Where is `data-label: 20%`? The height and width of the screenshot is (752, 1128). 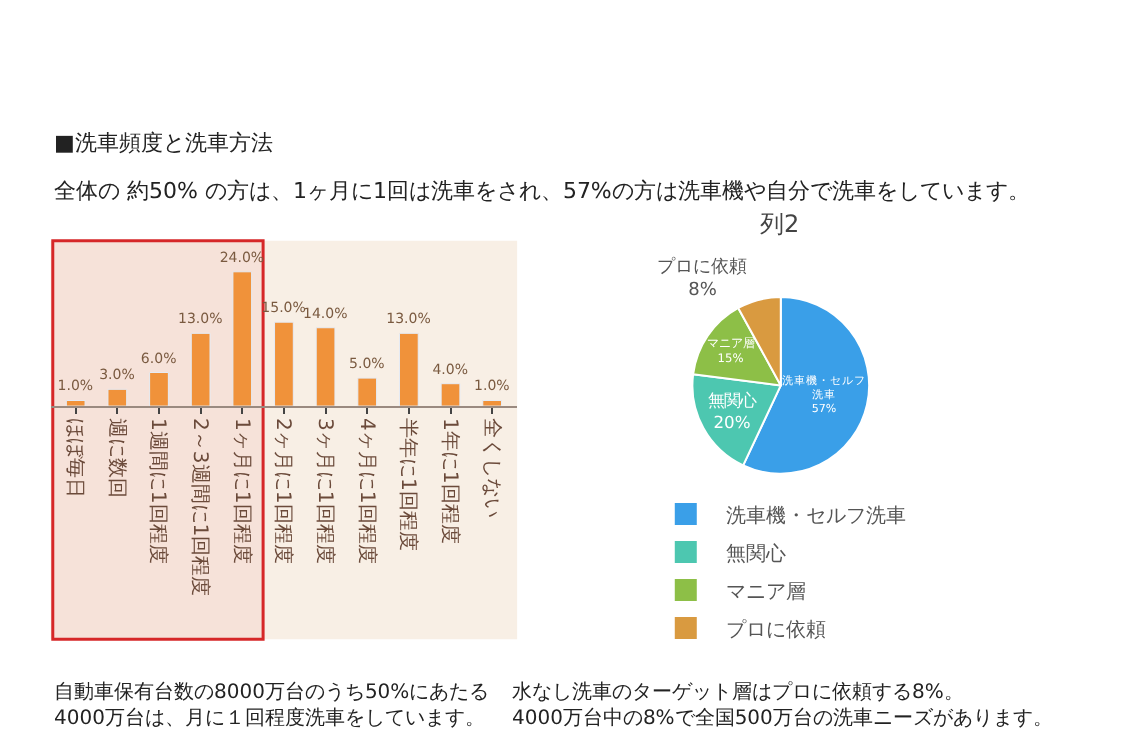 data-label: 20% is located at coordinates (732, 421).